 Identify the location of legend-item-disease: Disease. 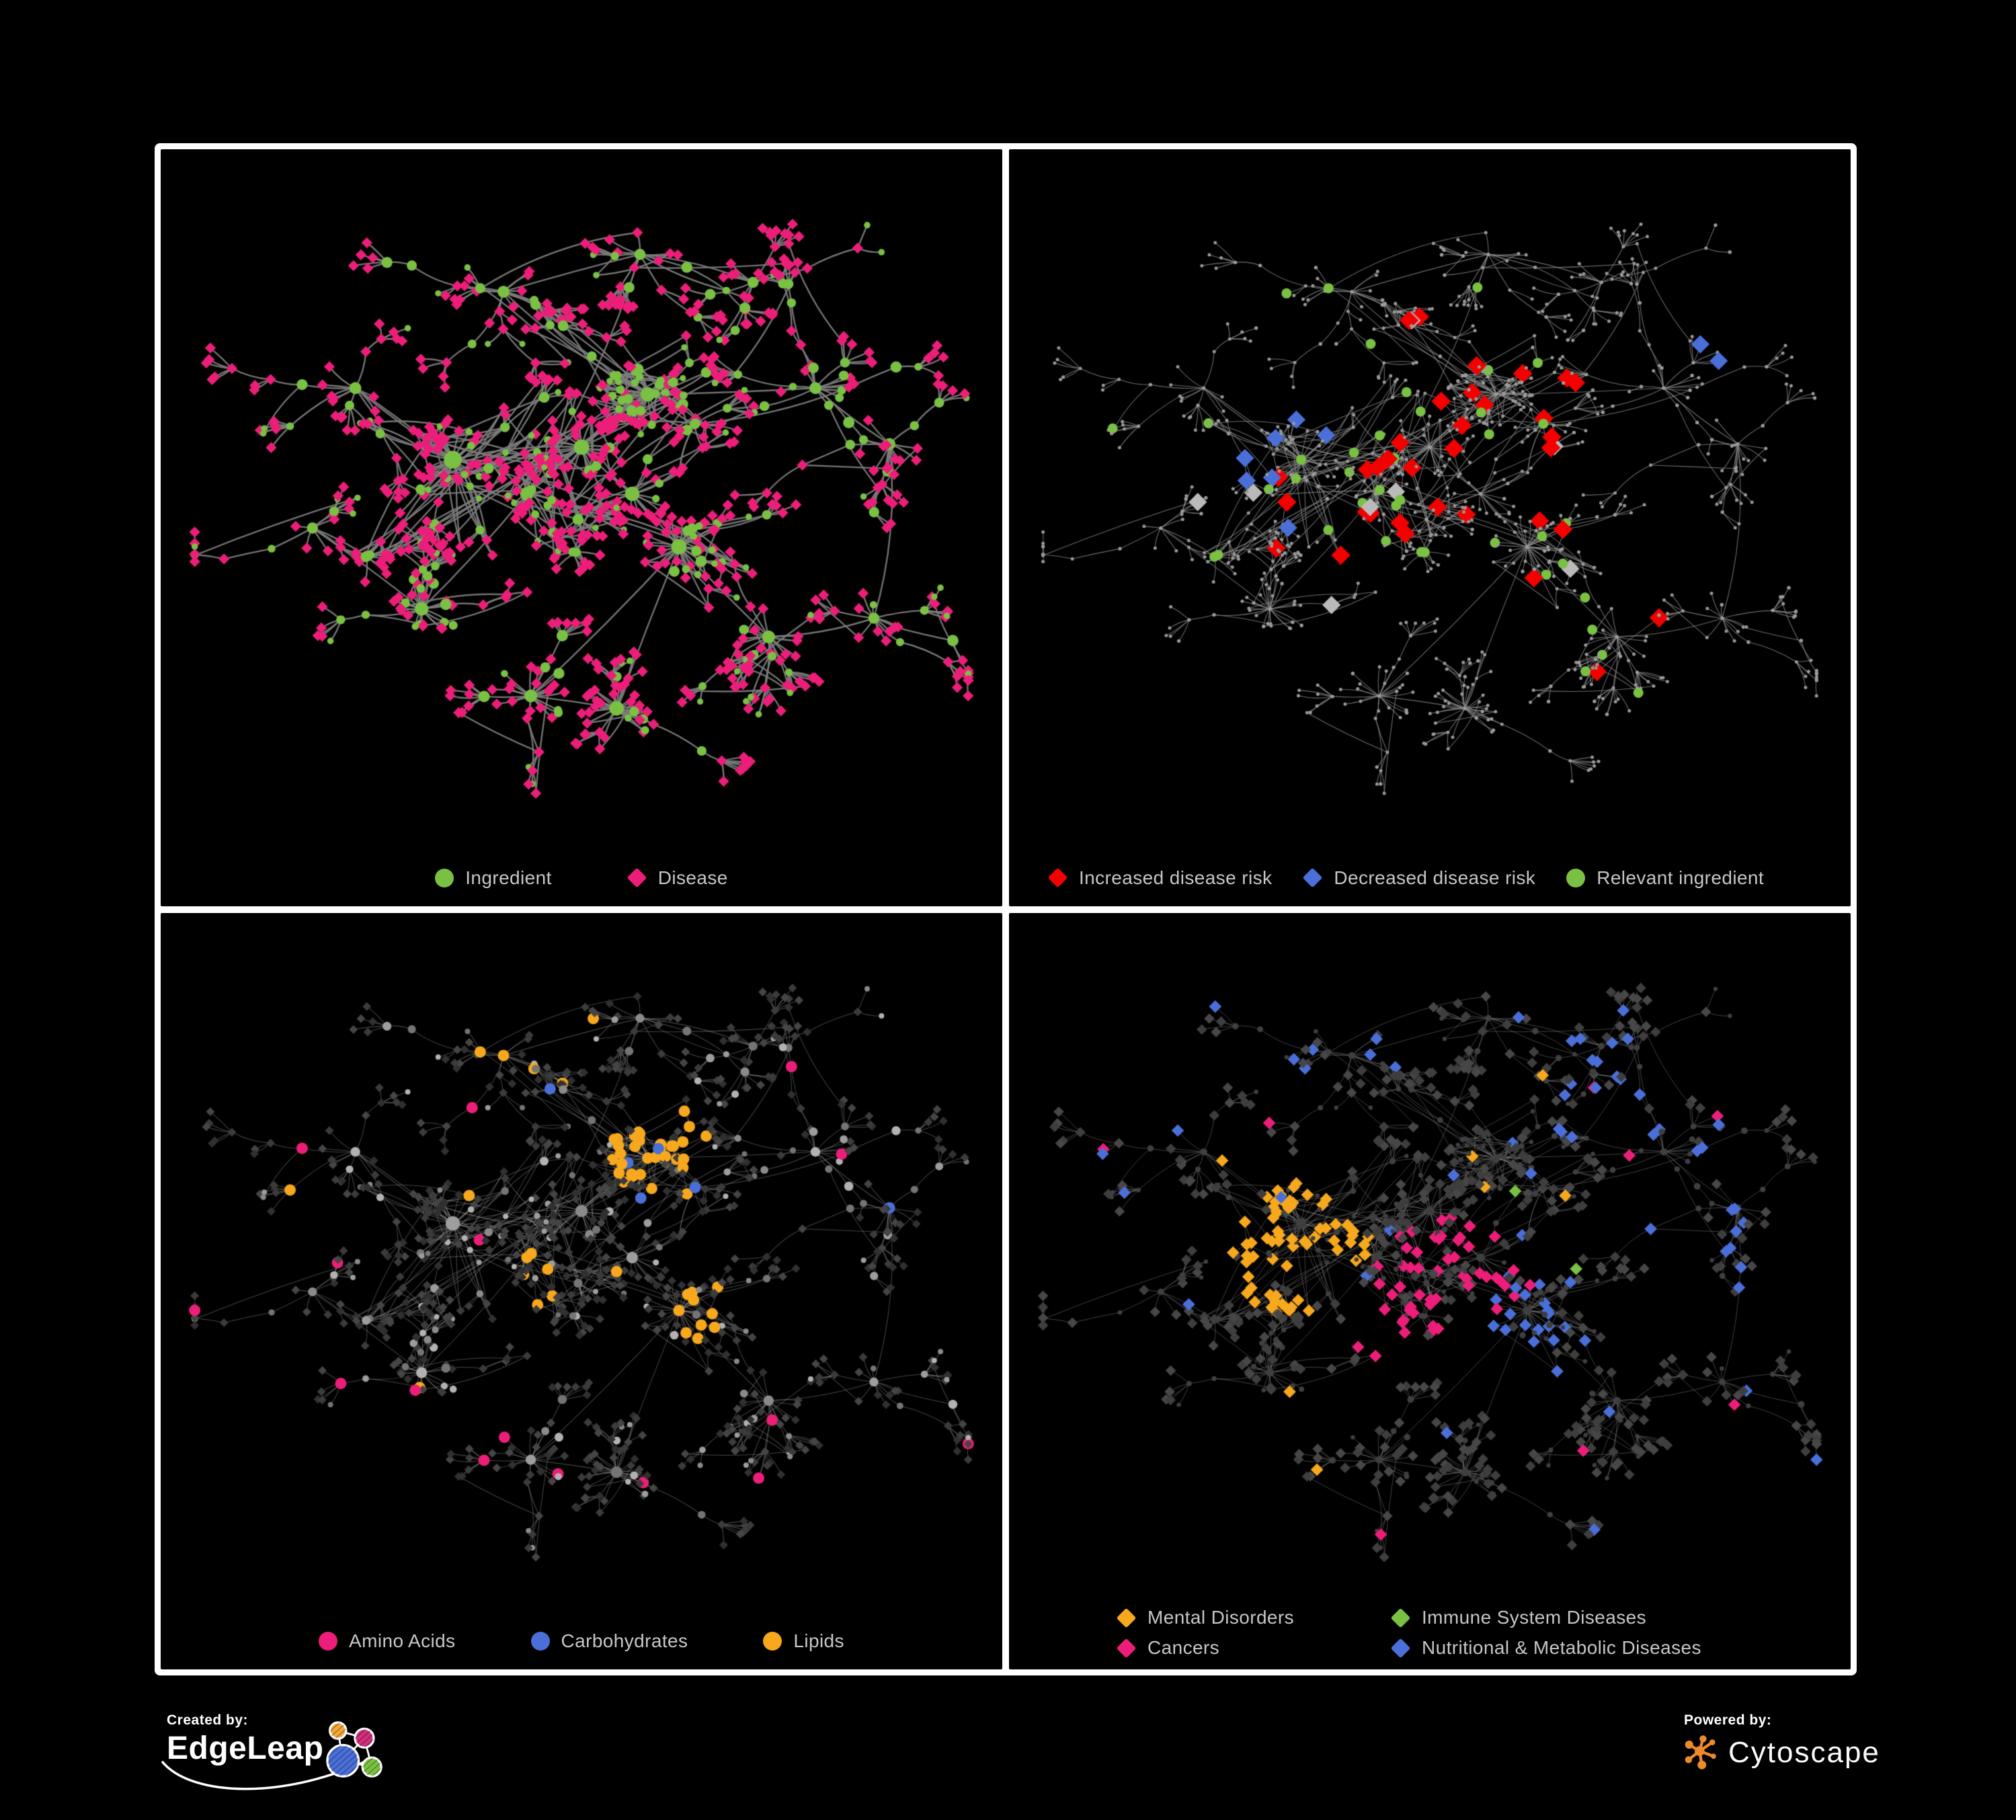
(677, 878).